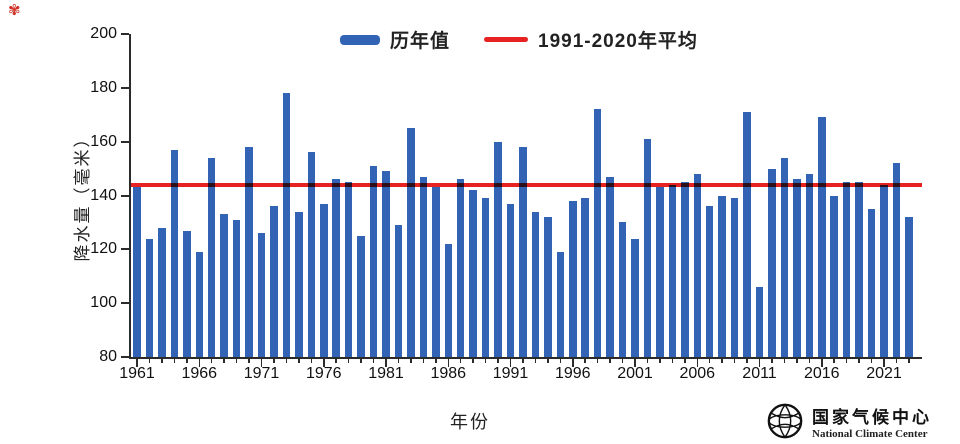  What do you see at coordinates (884, 363) in the screenshot?
I see `x-tick-2021` at bounding box center [884, 363].